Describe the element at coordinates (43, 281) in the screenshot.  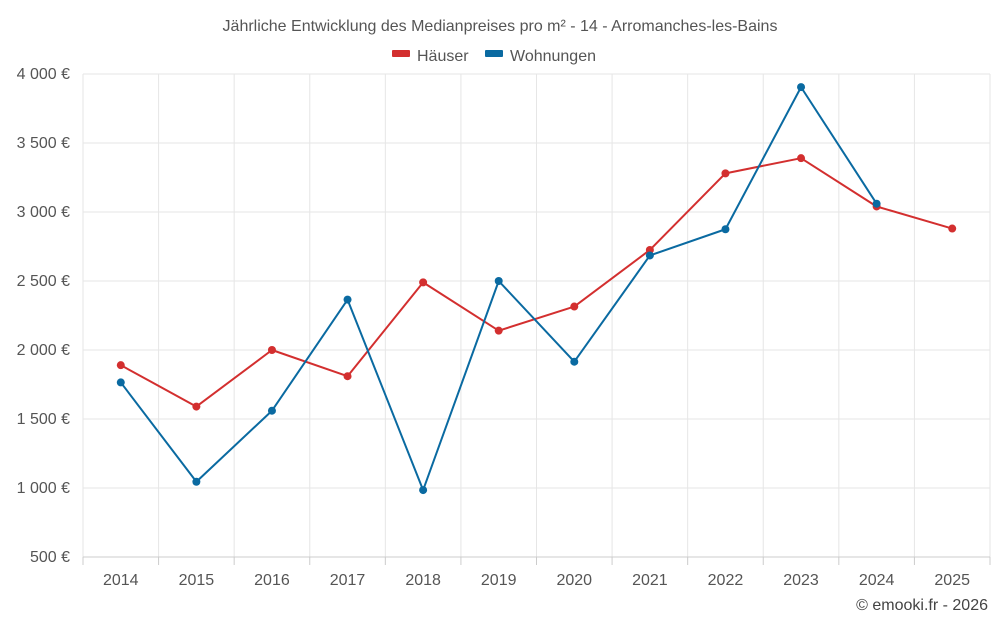
I see `y-tick-label: 2 500 €` at that location.